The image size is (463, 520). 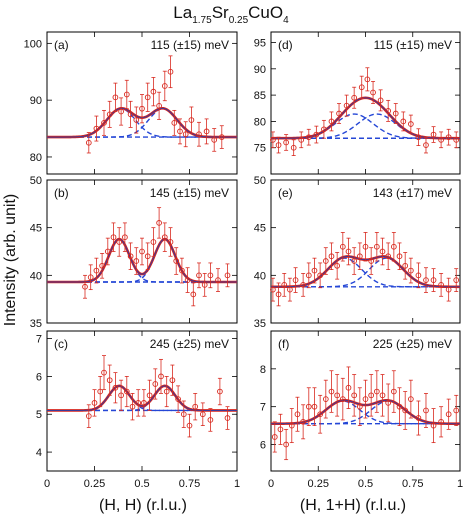 I want to click on y-tick-label: 7, so click(x=39, y=340).